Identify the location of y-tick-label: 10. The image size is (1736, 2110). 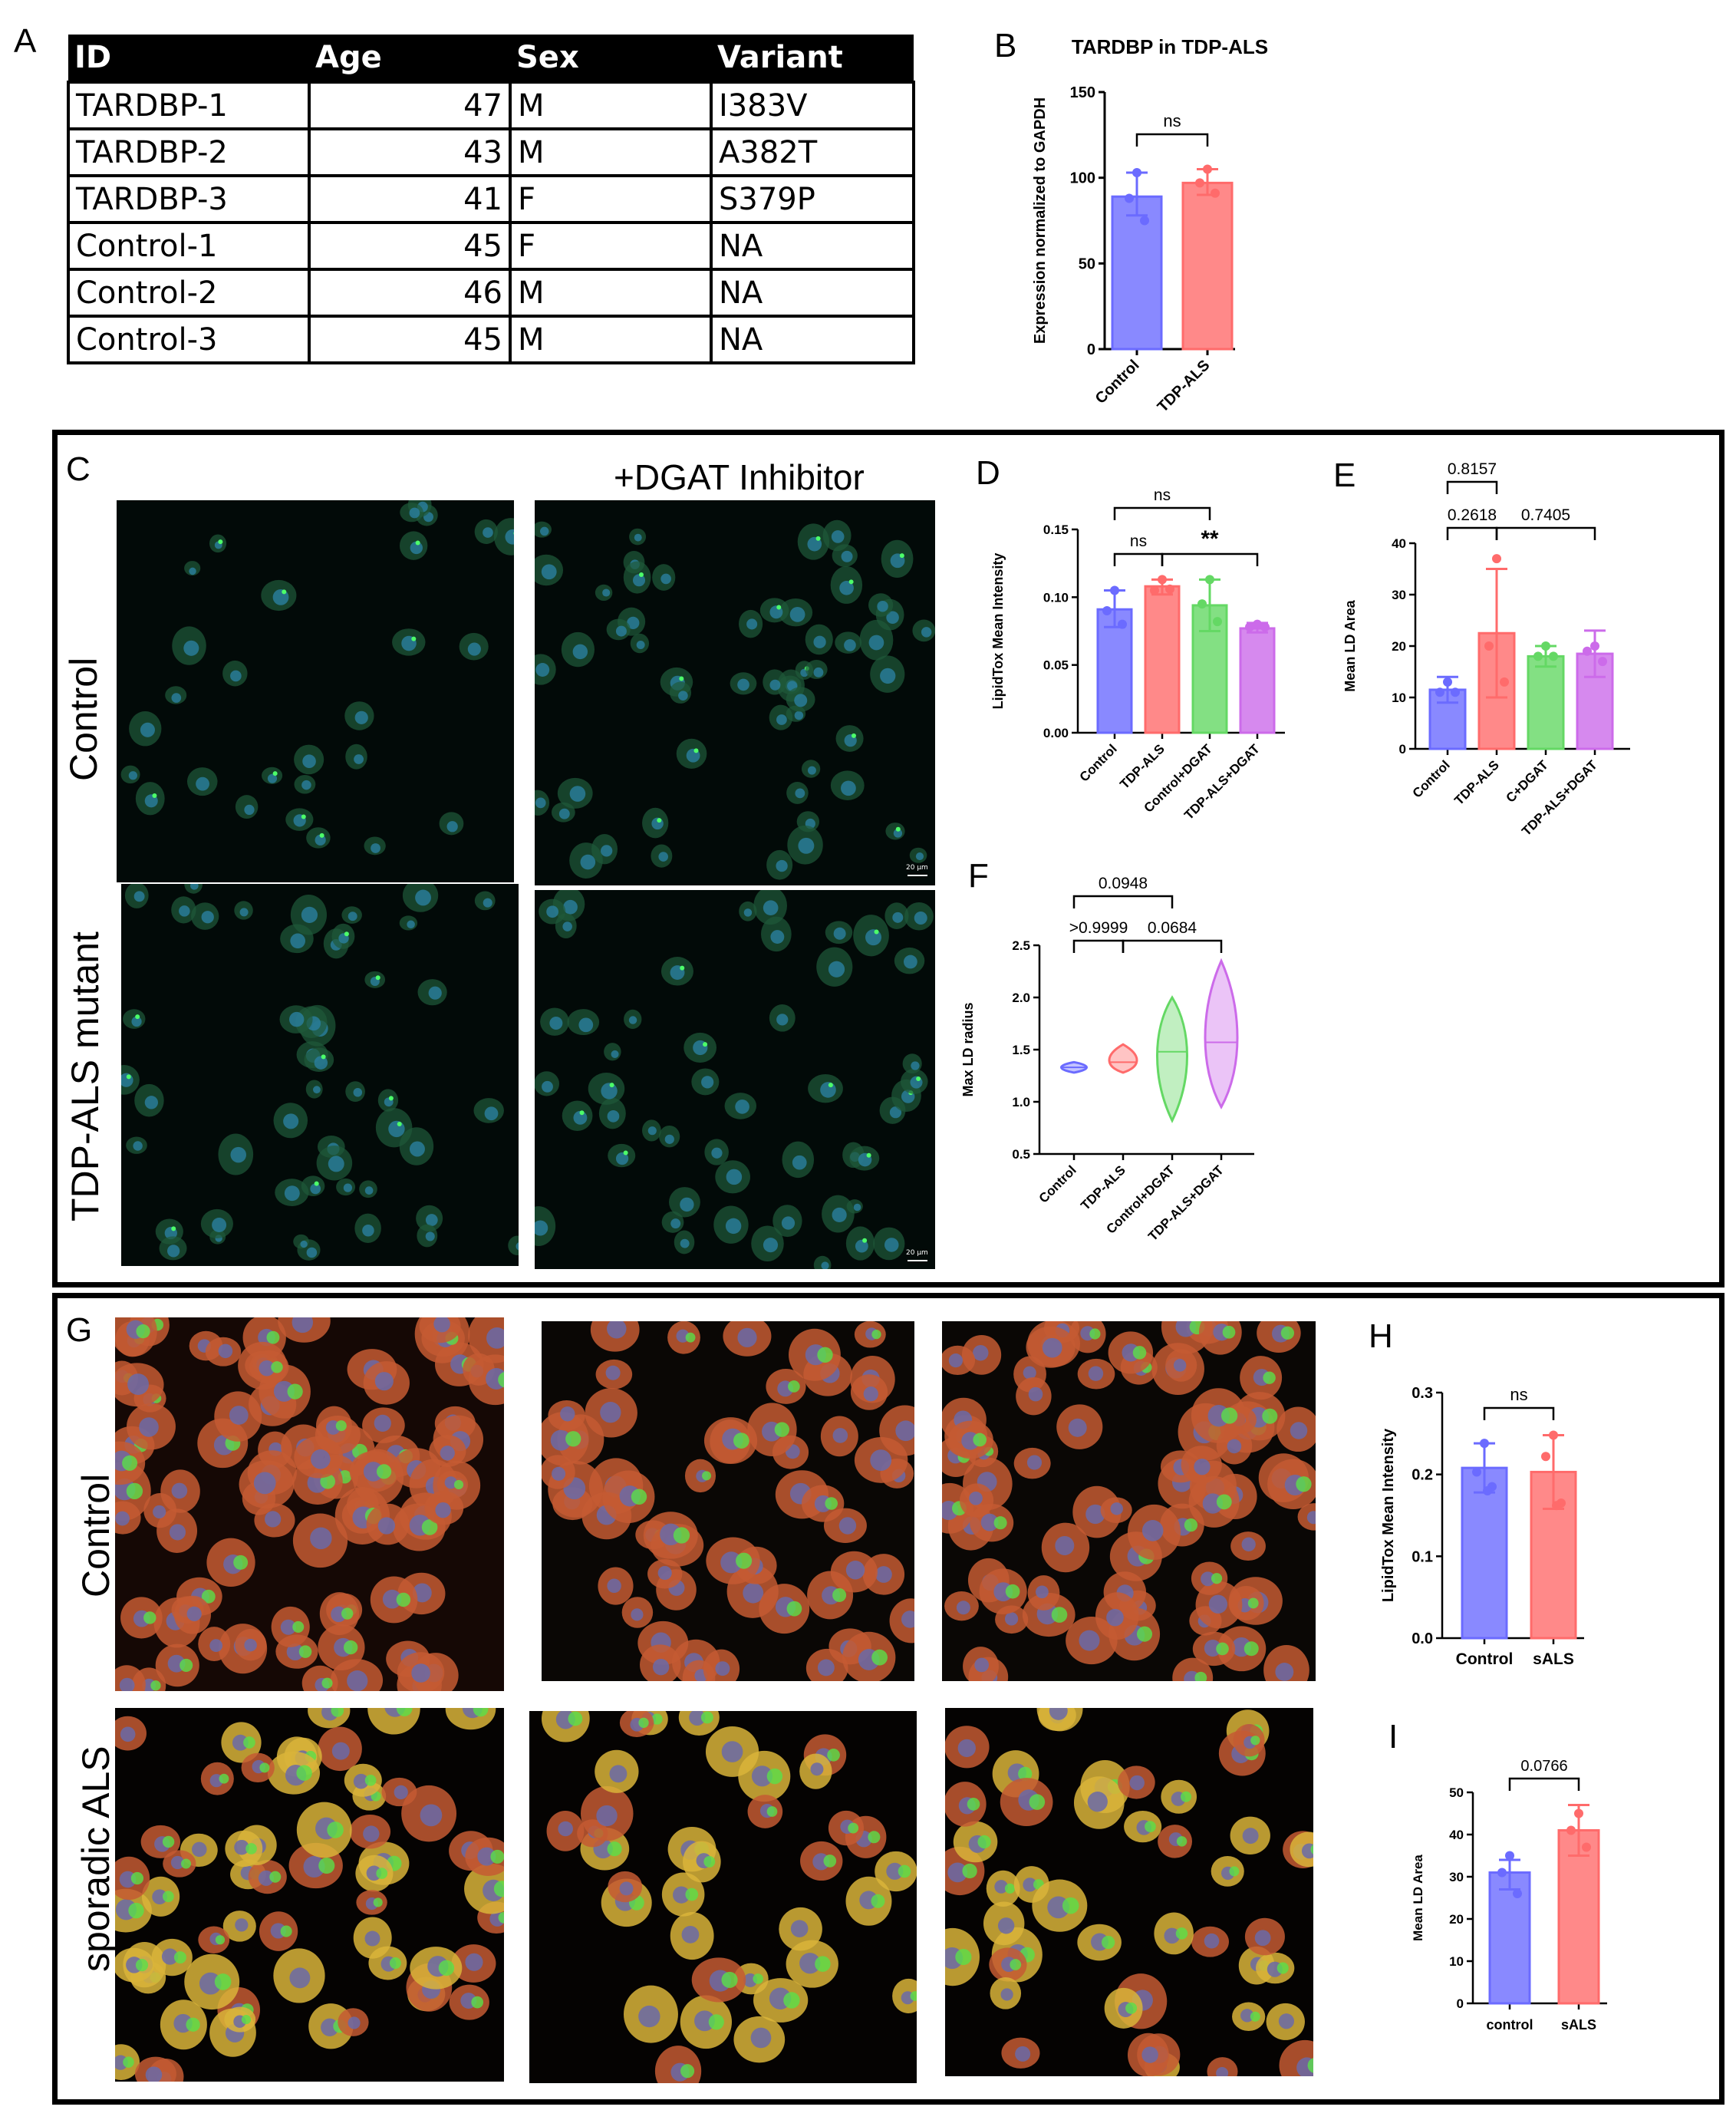
(1399, 698).